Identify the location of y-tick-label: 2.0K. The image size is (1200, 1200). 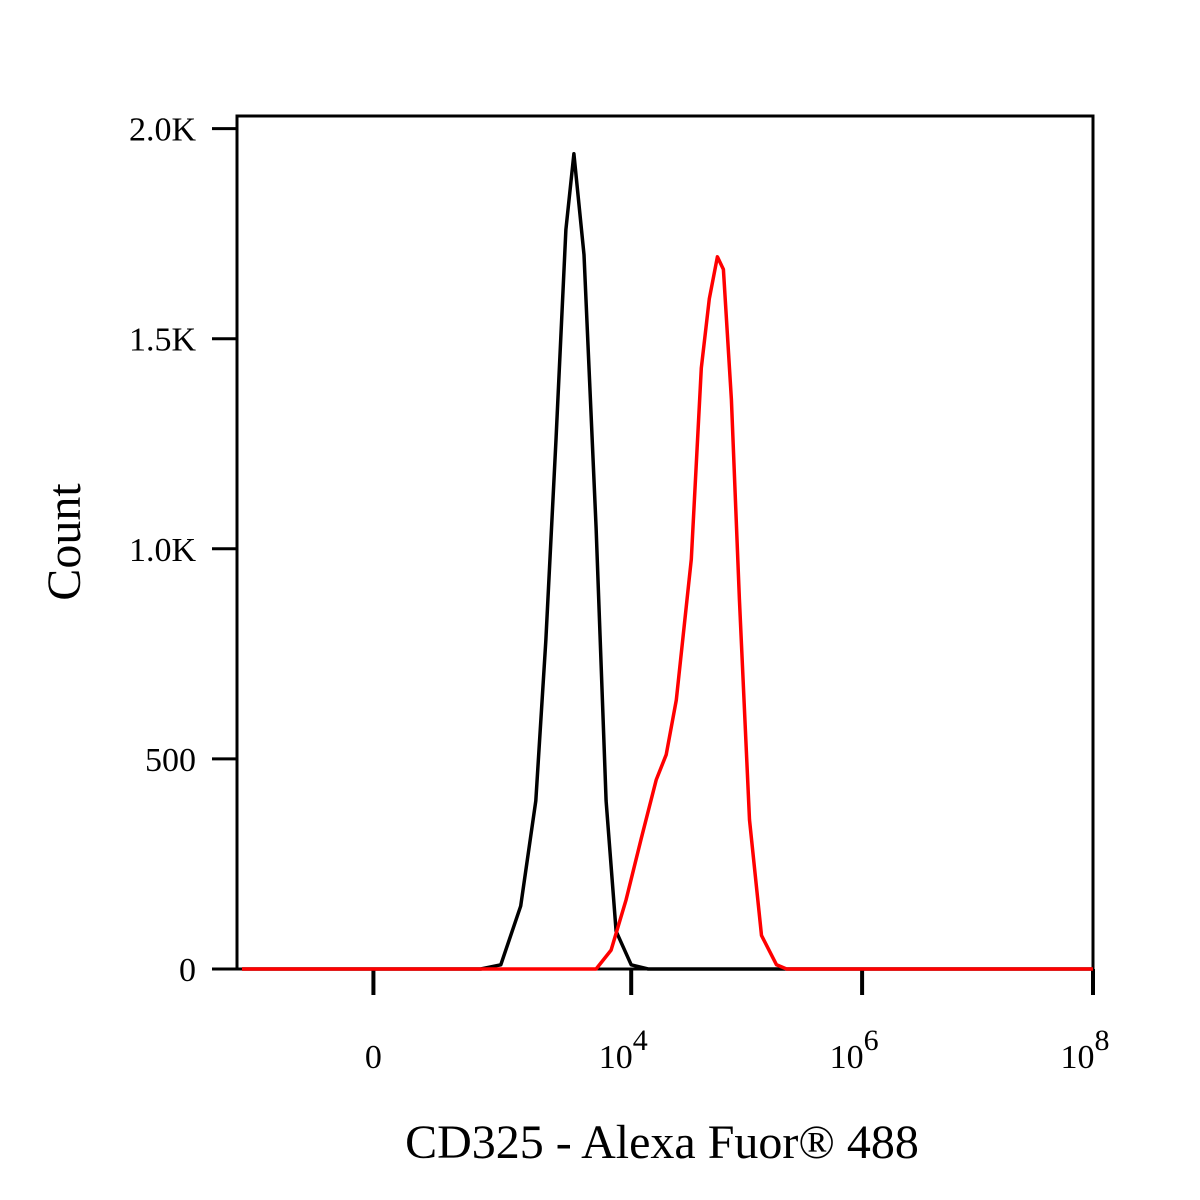
(163, 130).